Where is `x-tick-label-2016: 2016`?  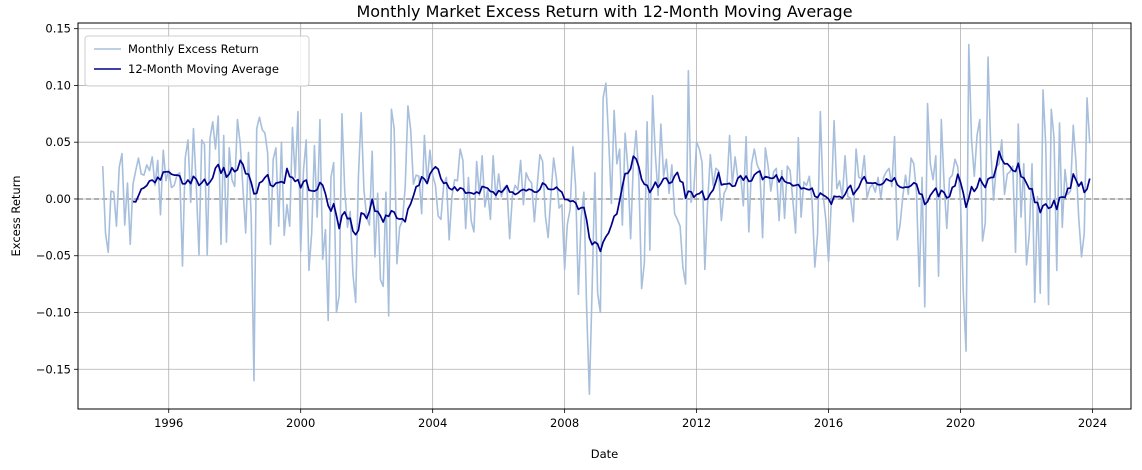 x-tick-label-2016: 2016 is located at coordinates (828, 423).